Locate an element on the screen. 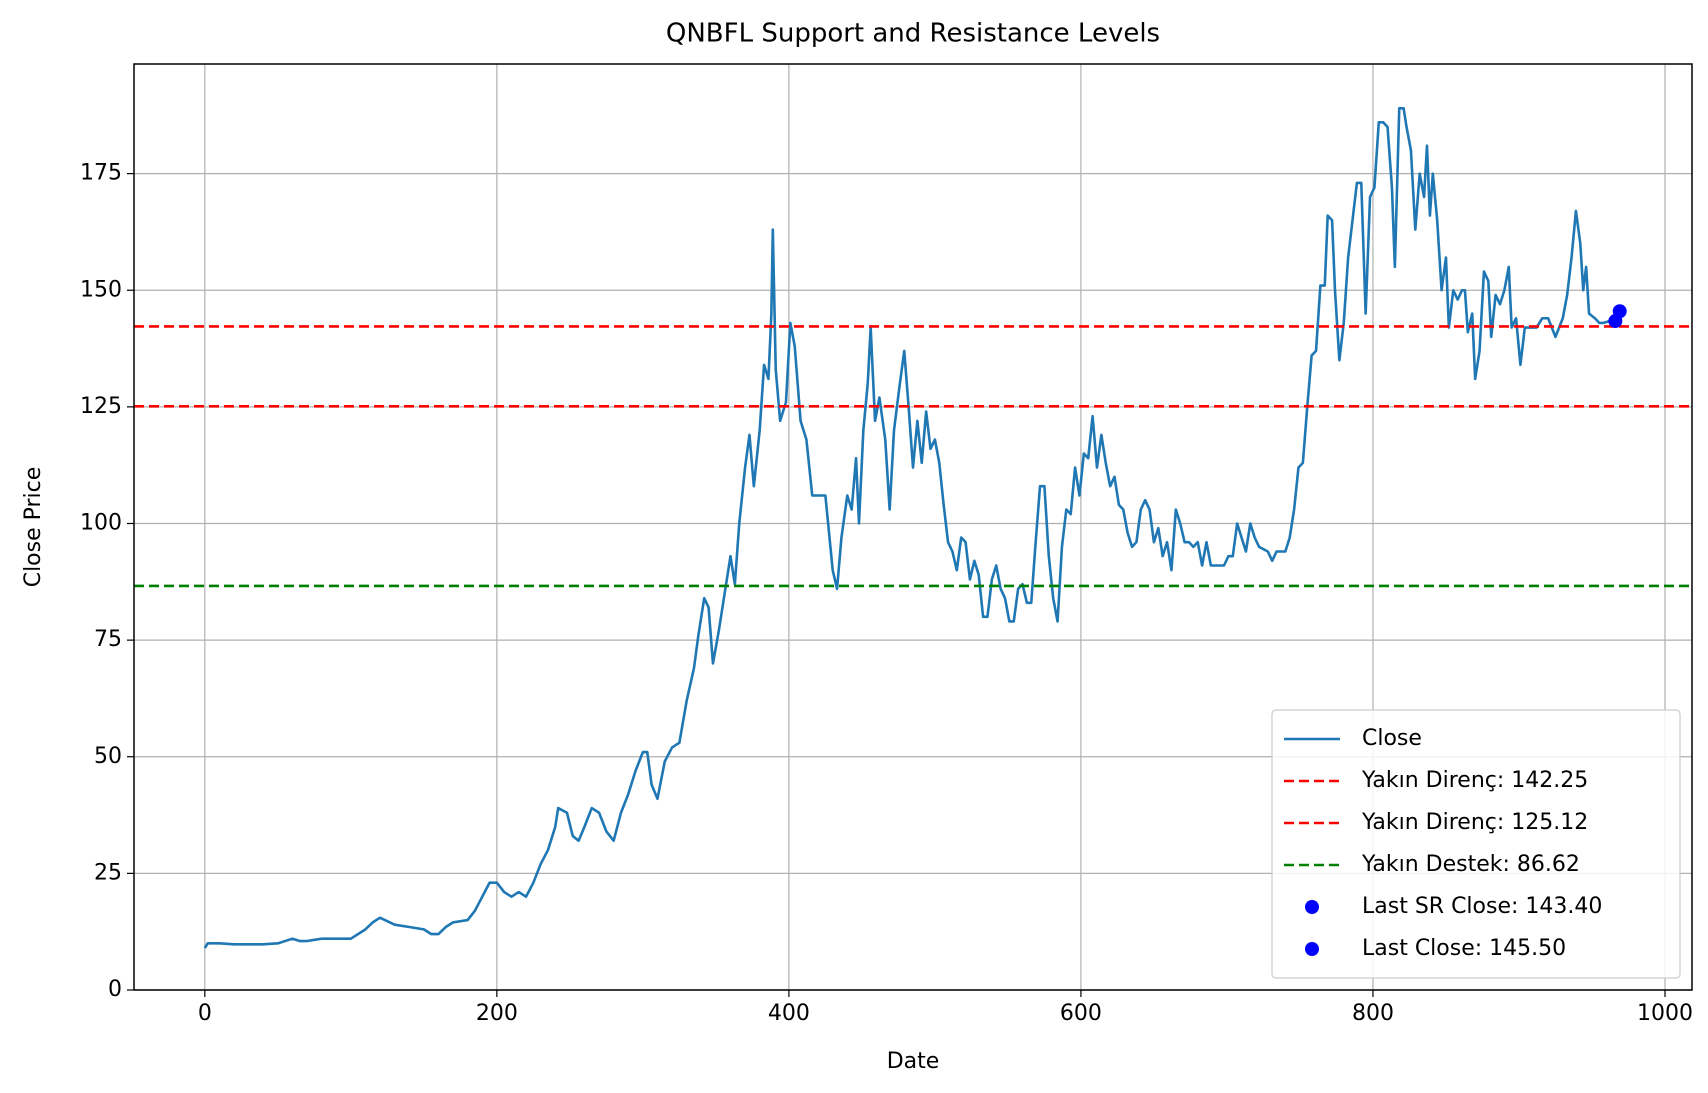  legend-label: Close is located at coordinates (1392, 738).